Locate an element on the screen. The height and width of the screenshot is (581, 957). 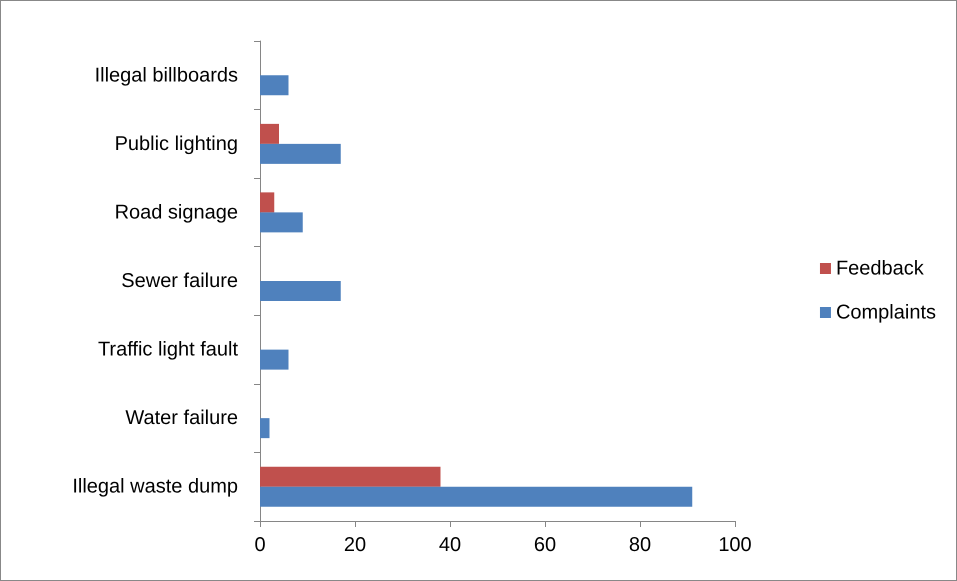
x-tick-label: 0 is located at coordinates (260, 545).